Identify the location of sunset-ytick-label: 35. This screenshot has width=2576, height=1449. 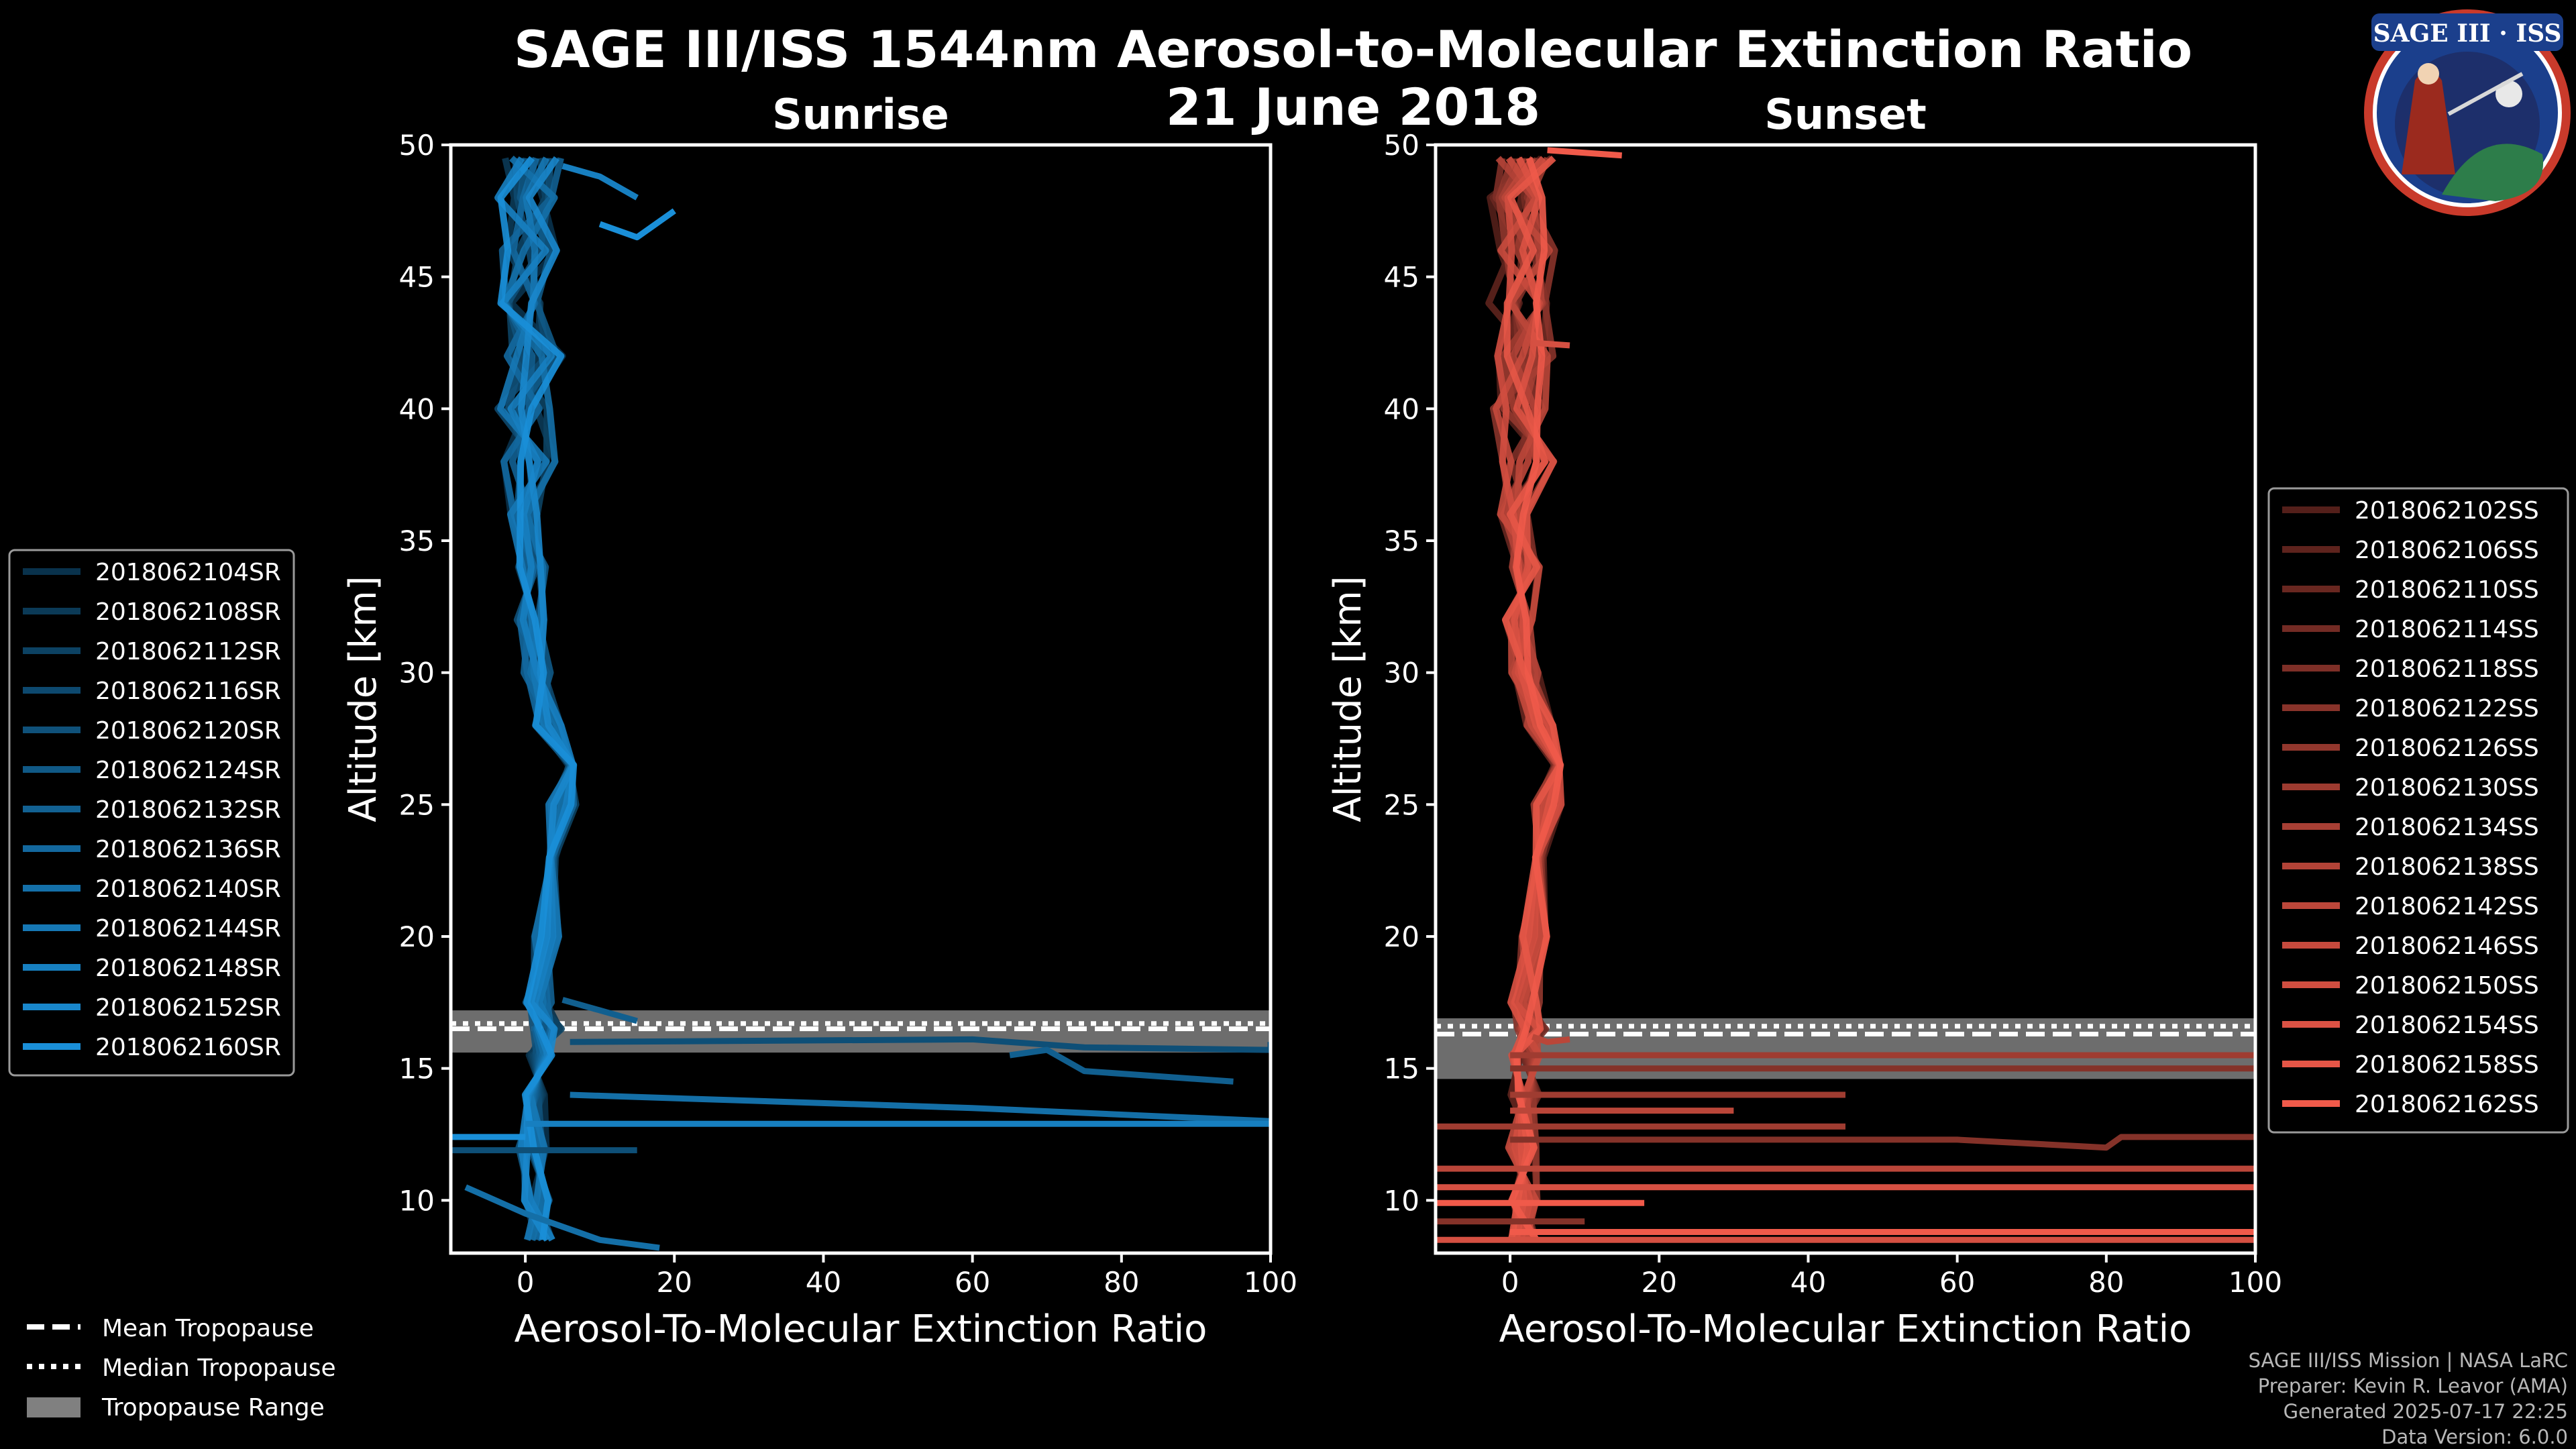
(1401, 541).